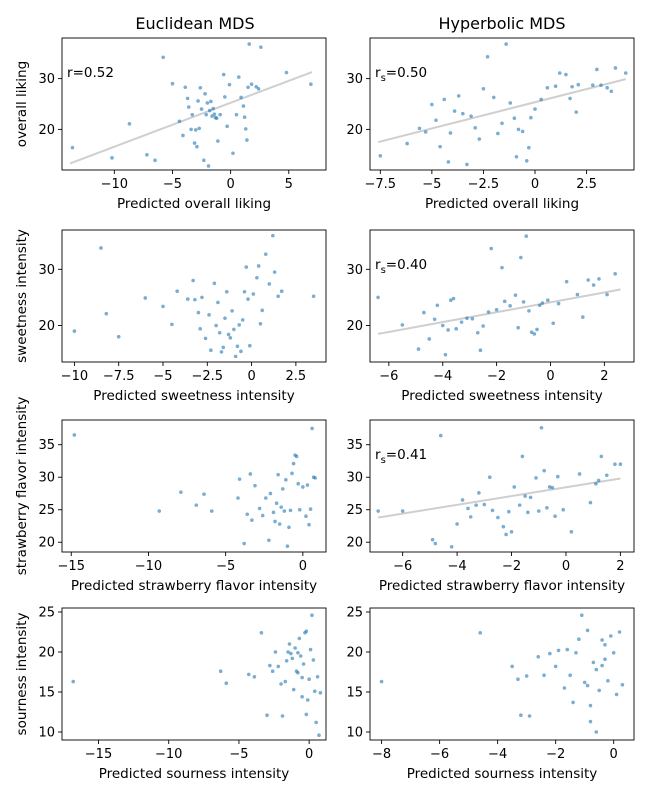 The width and height of the screenshot is (650, 800). Describe the element at coordinates (402, 566) in the screenshot. I see `x-tick-label: −6` at that location.